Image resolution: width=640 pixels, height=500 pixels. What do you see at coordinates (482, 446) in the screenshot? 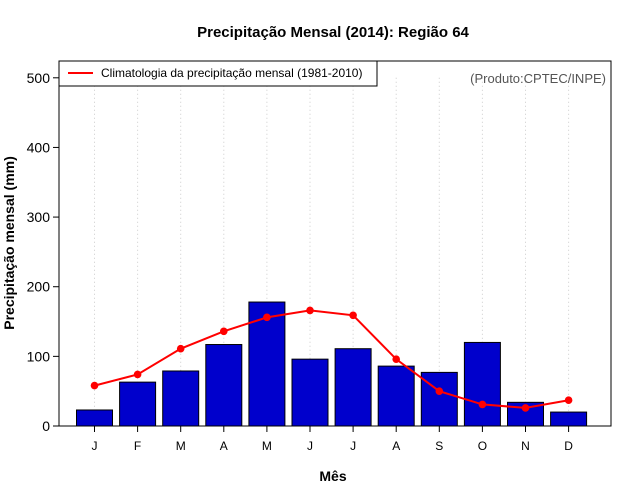
I see `x-tick-label: O` at bounding box center [482, 446].